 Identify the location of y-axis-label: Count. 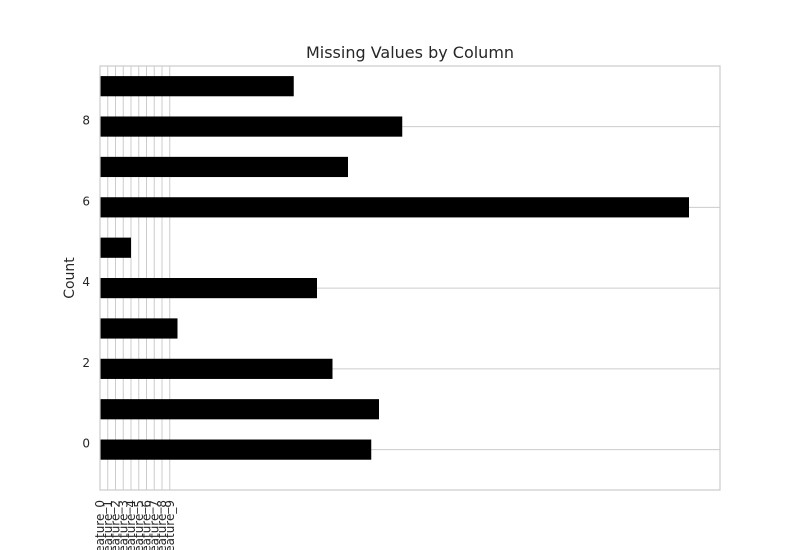
(70, 278).